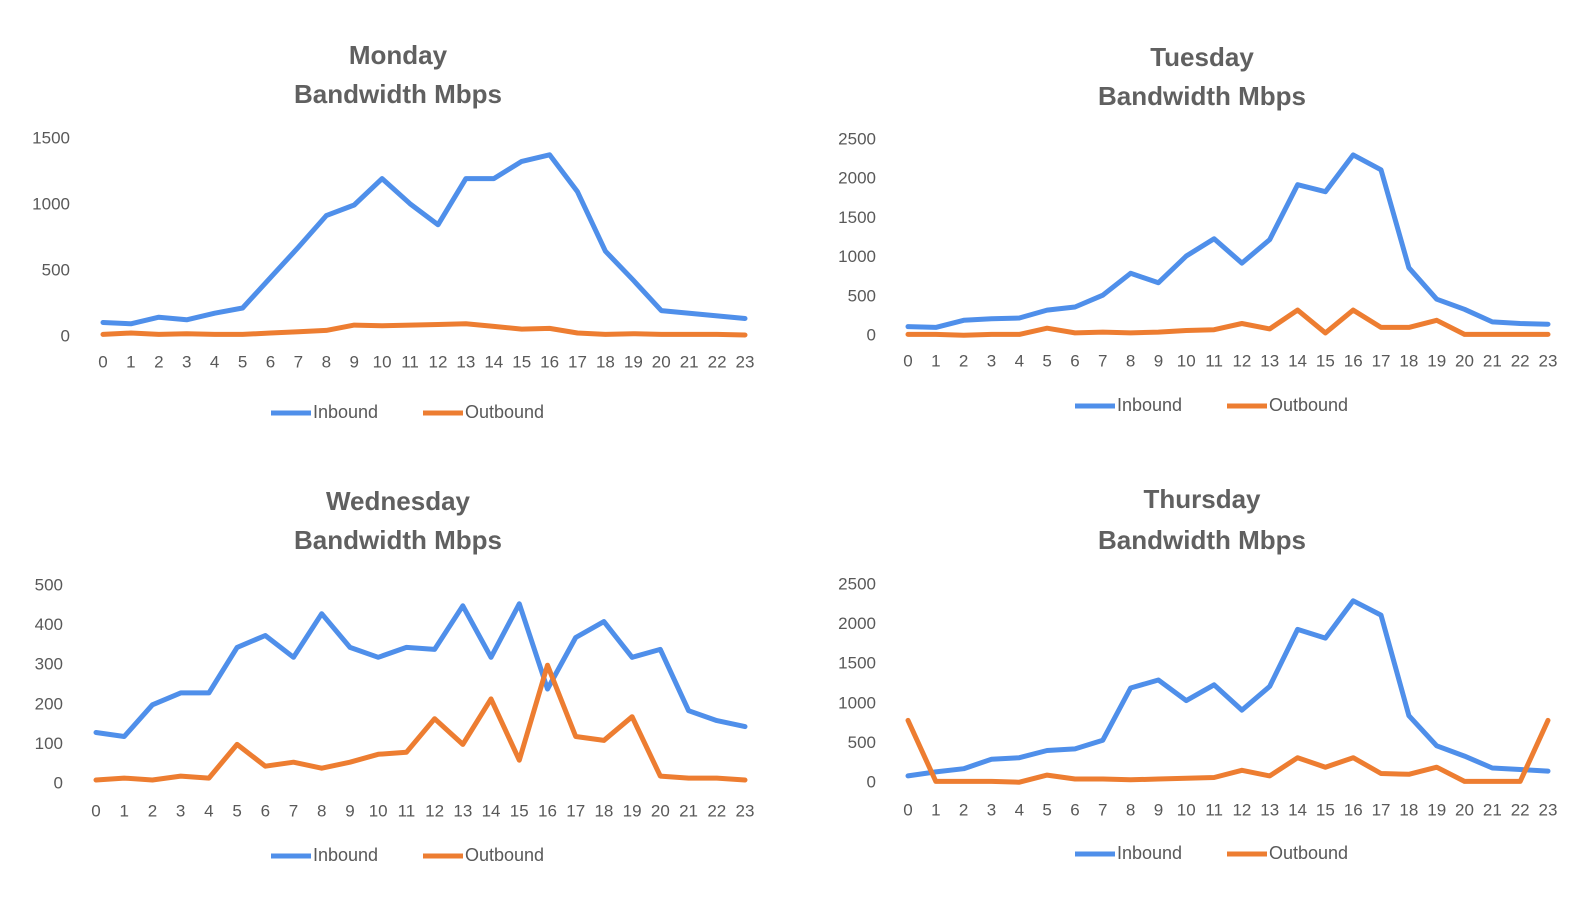  What do you see at coordinates (1202, 57) in the screenshot?
I see `chart-title: Tuesday` at bounding box center [1202, 57].